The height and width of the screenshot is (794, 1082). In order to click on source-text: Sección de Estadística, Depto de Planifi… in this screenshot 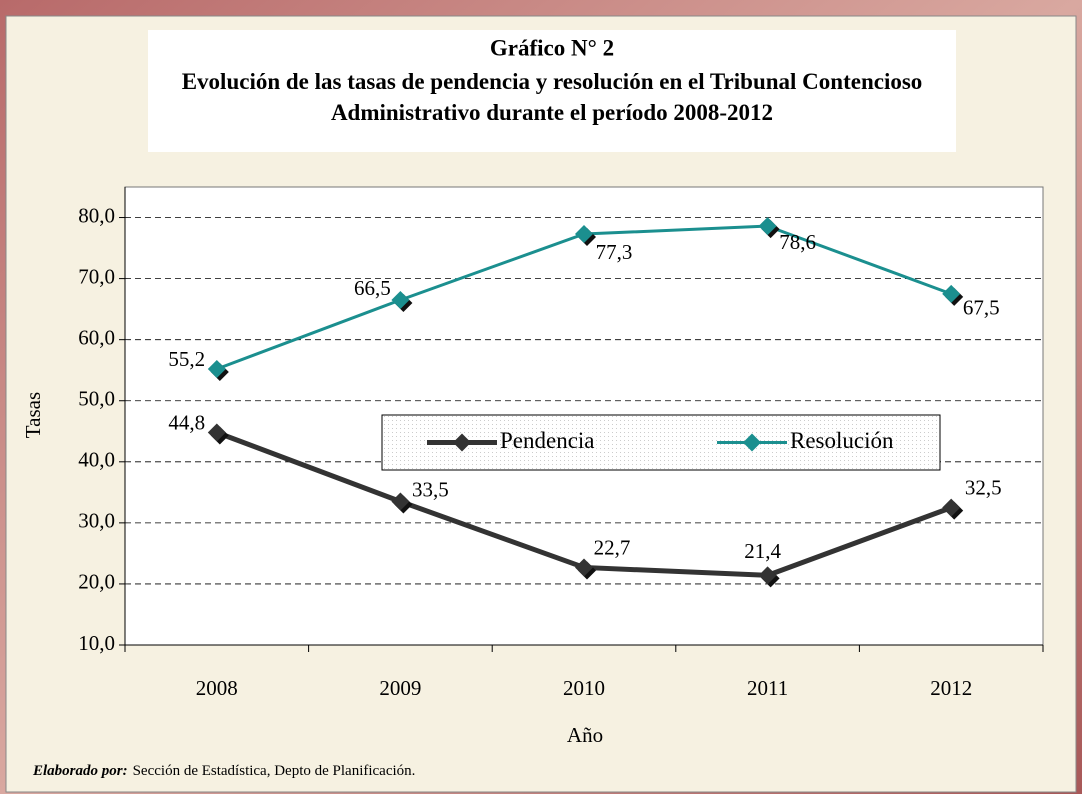, I will do `click(274, 771)`.